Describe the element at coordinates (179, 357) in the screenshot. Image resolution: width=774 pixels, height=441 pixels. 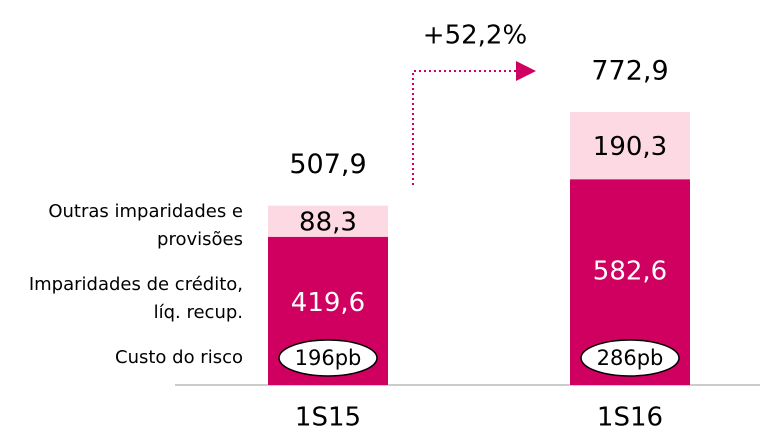
I see `cost-of-risk-label: Custo do risco` at that location.